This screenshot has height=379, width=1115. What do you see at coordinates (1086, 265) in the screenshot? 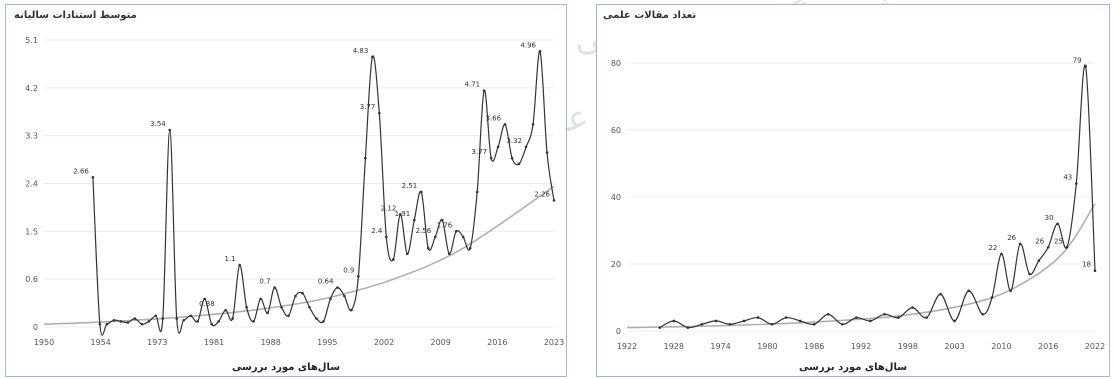
I see `data-label: 18` at bounding box center [1086, 265].